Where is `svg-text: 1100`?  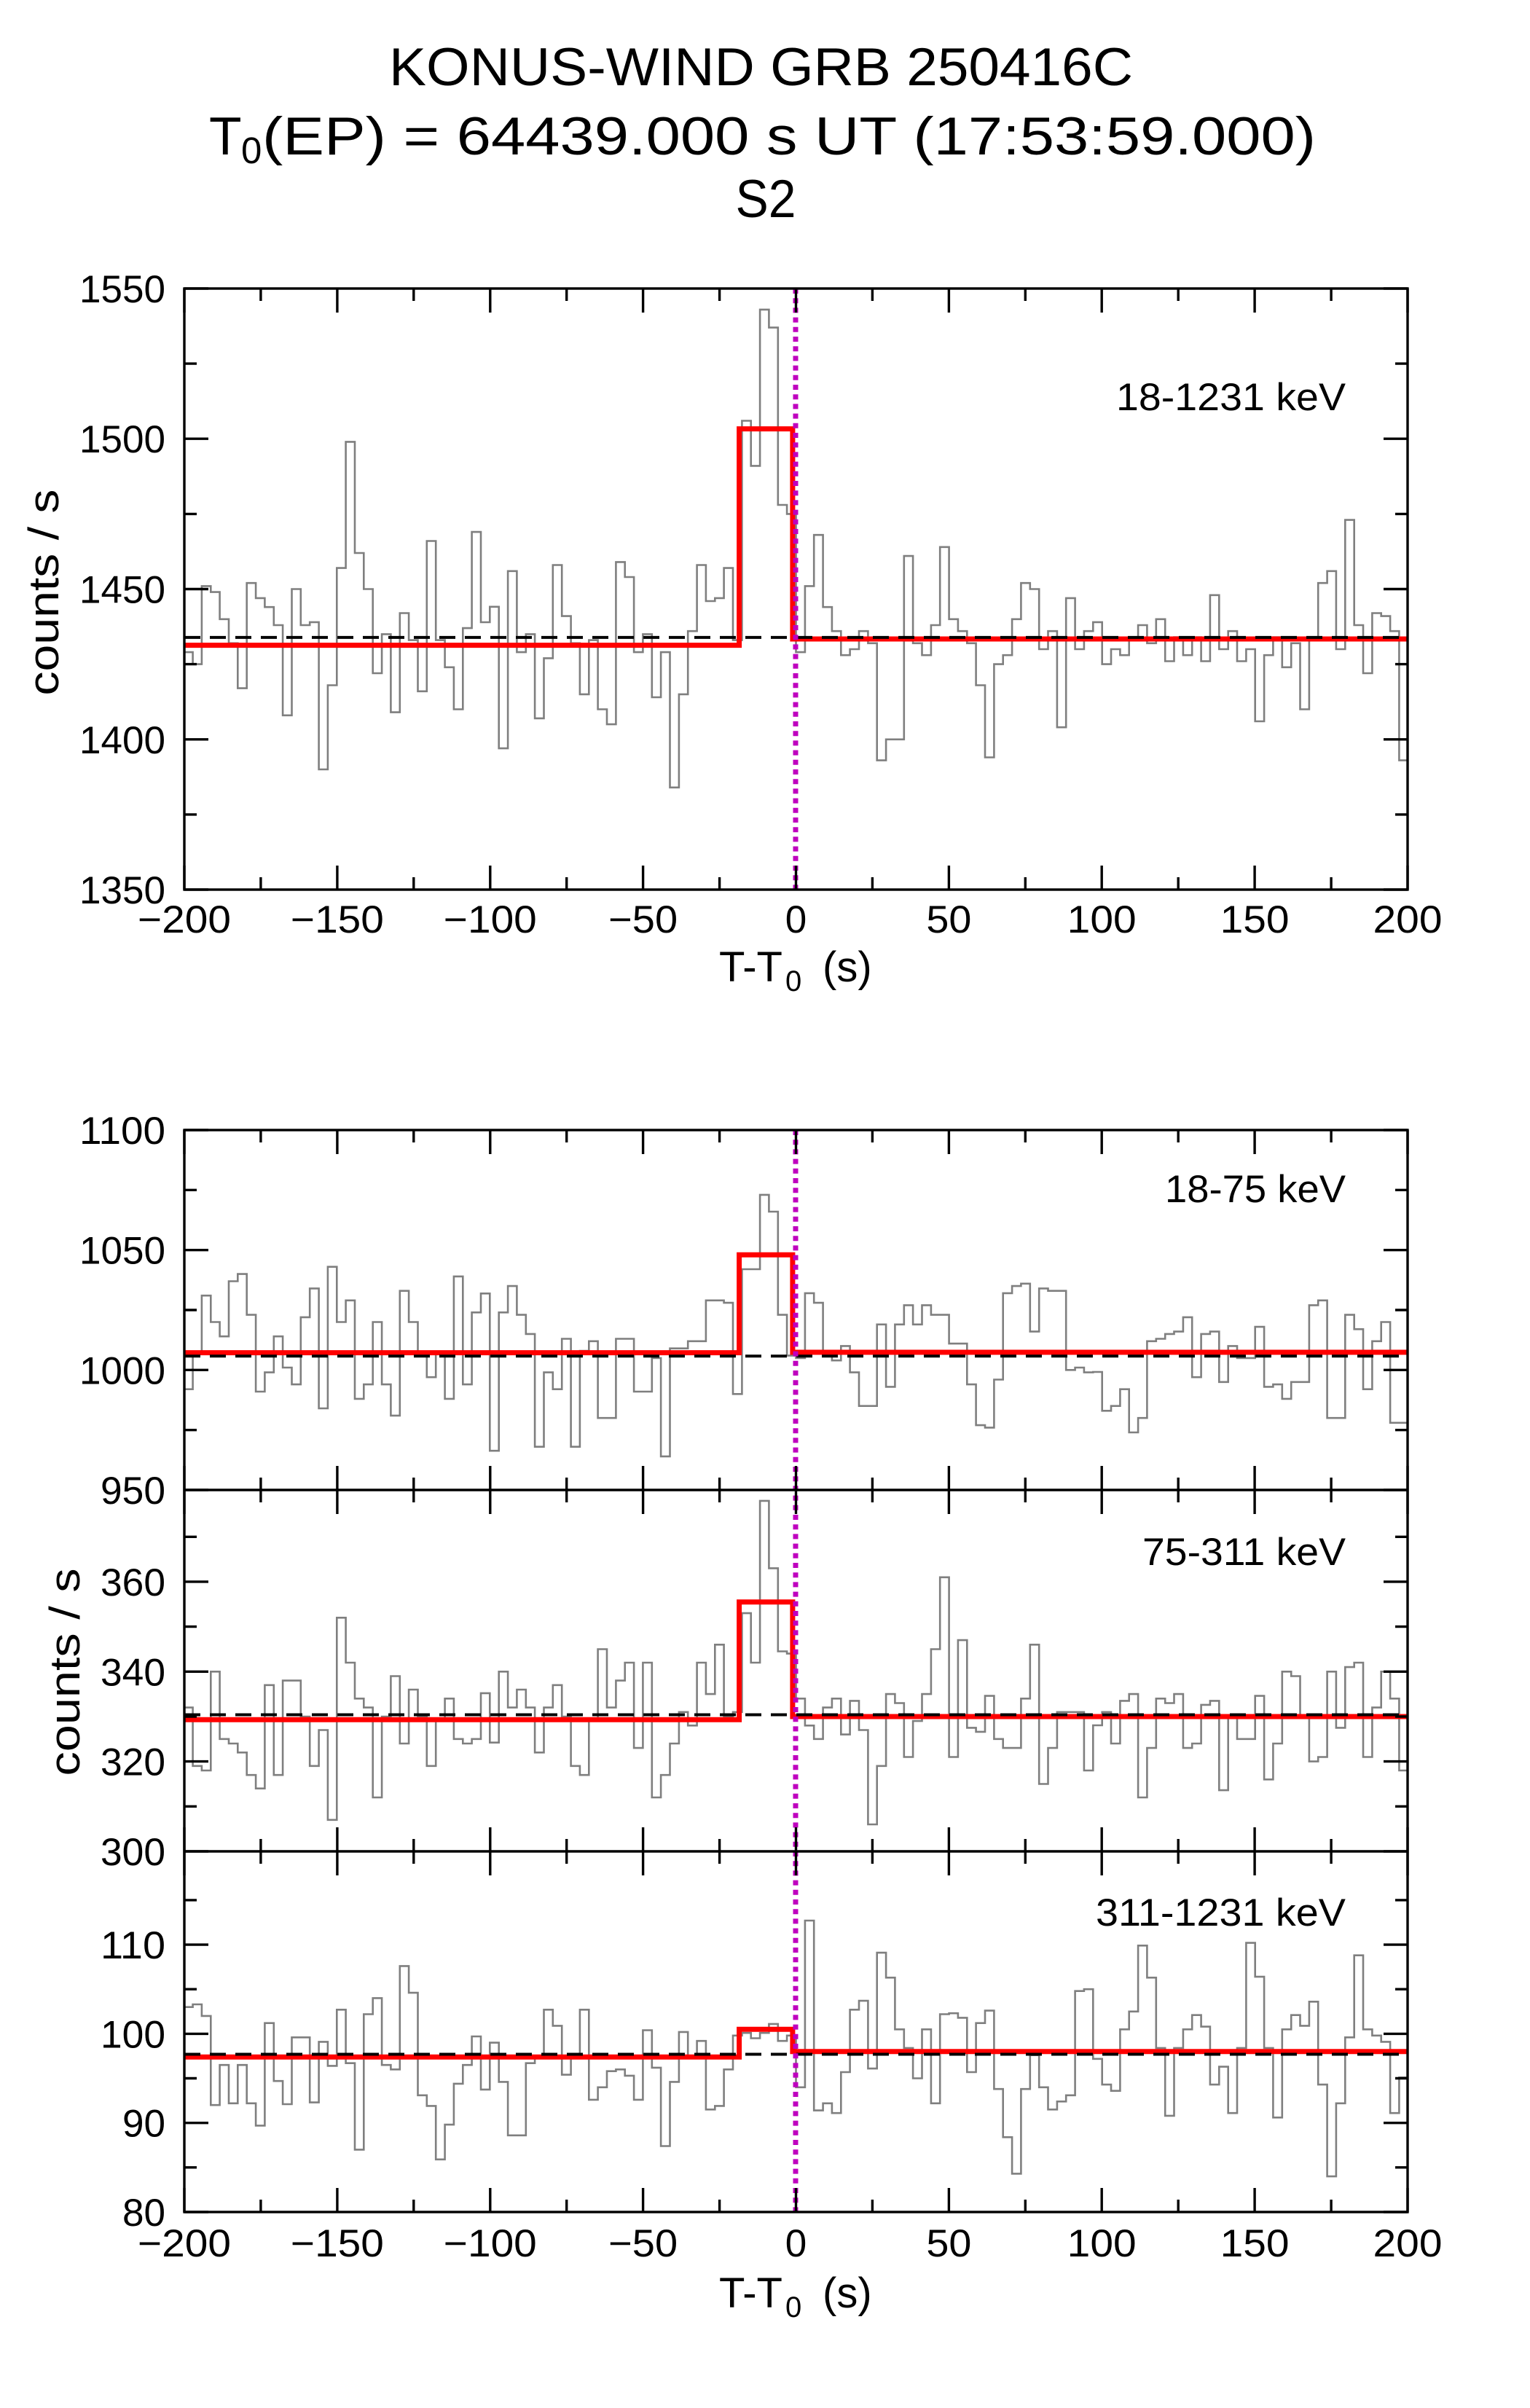
svg-text: 1100 is located at coordinates (122, 1131).